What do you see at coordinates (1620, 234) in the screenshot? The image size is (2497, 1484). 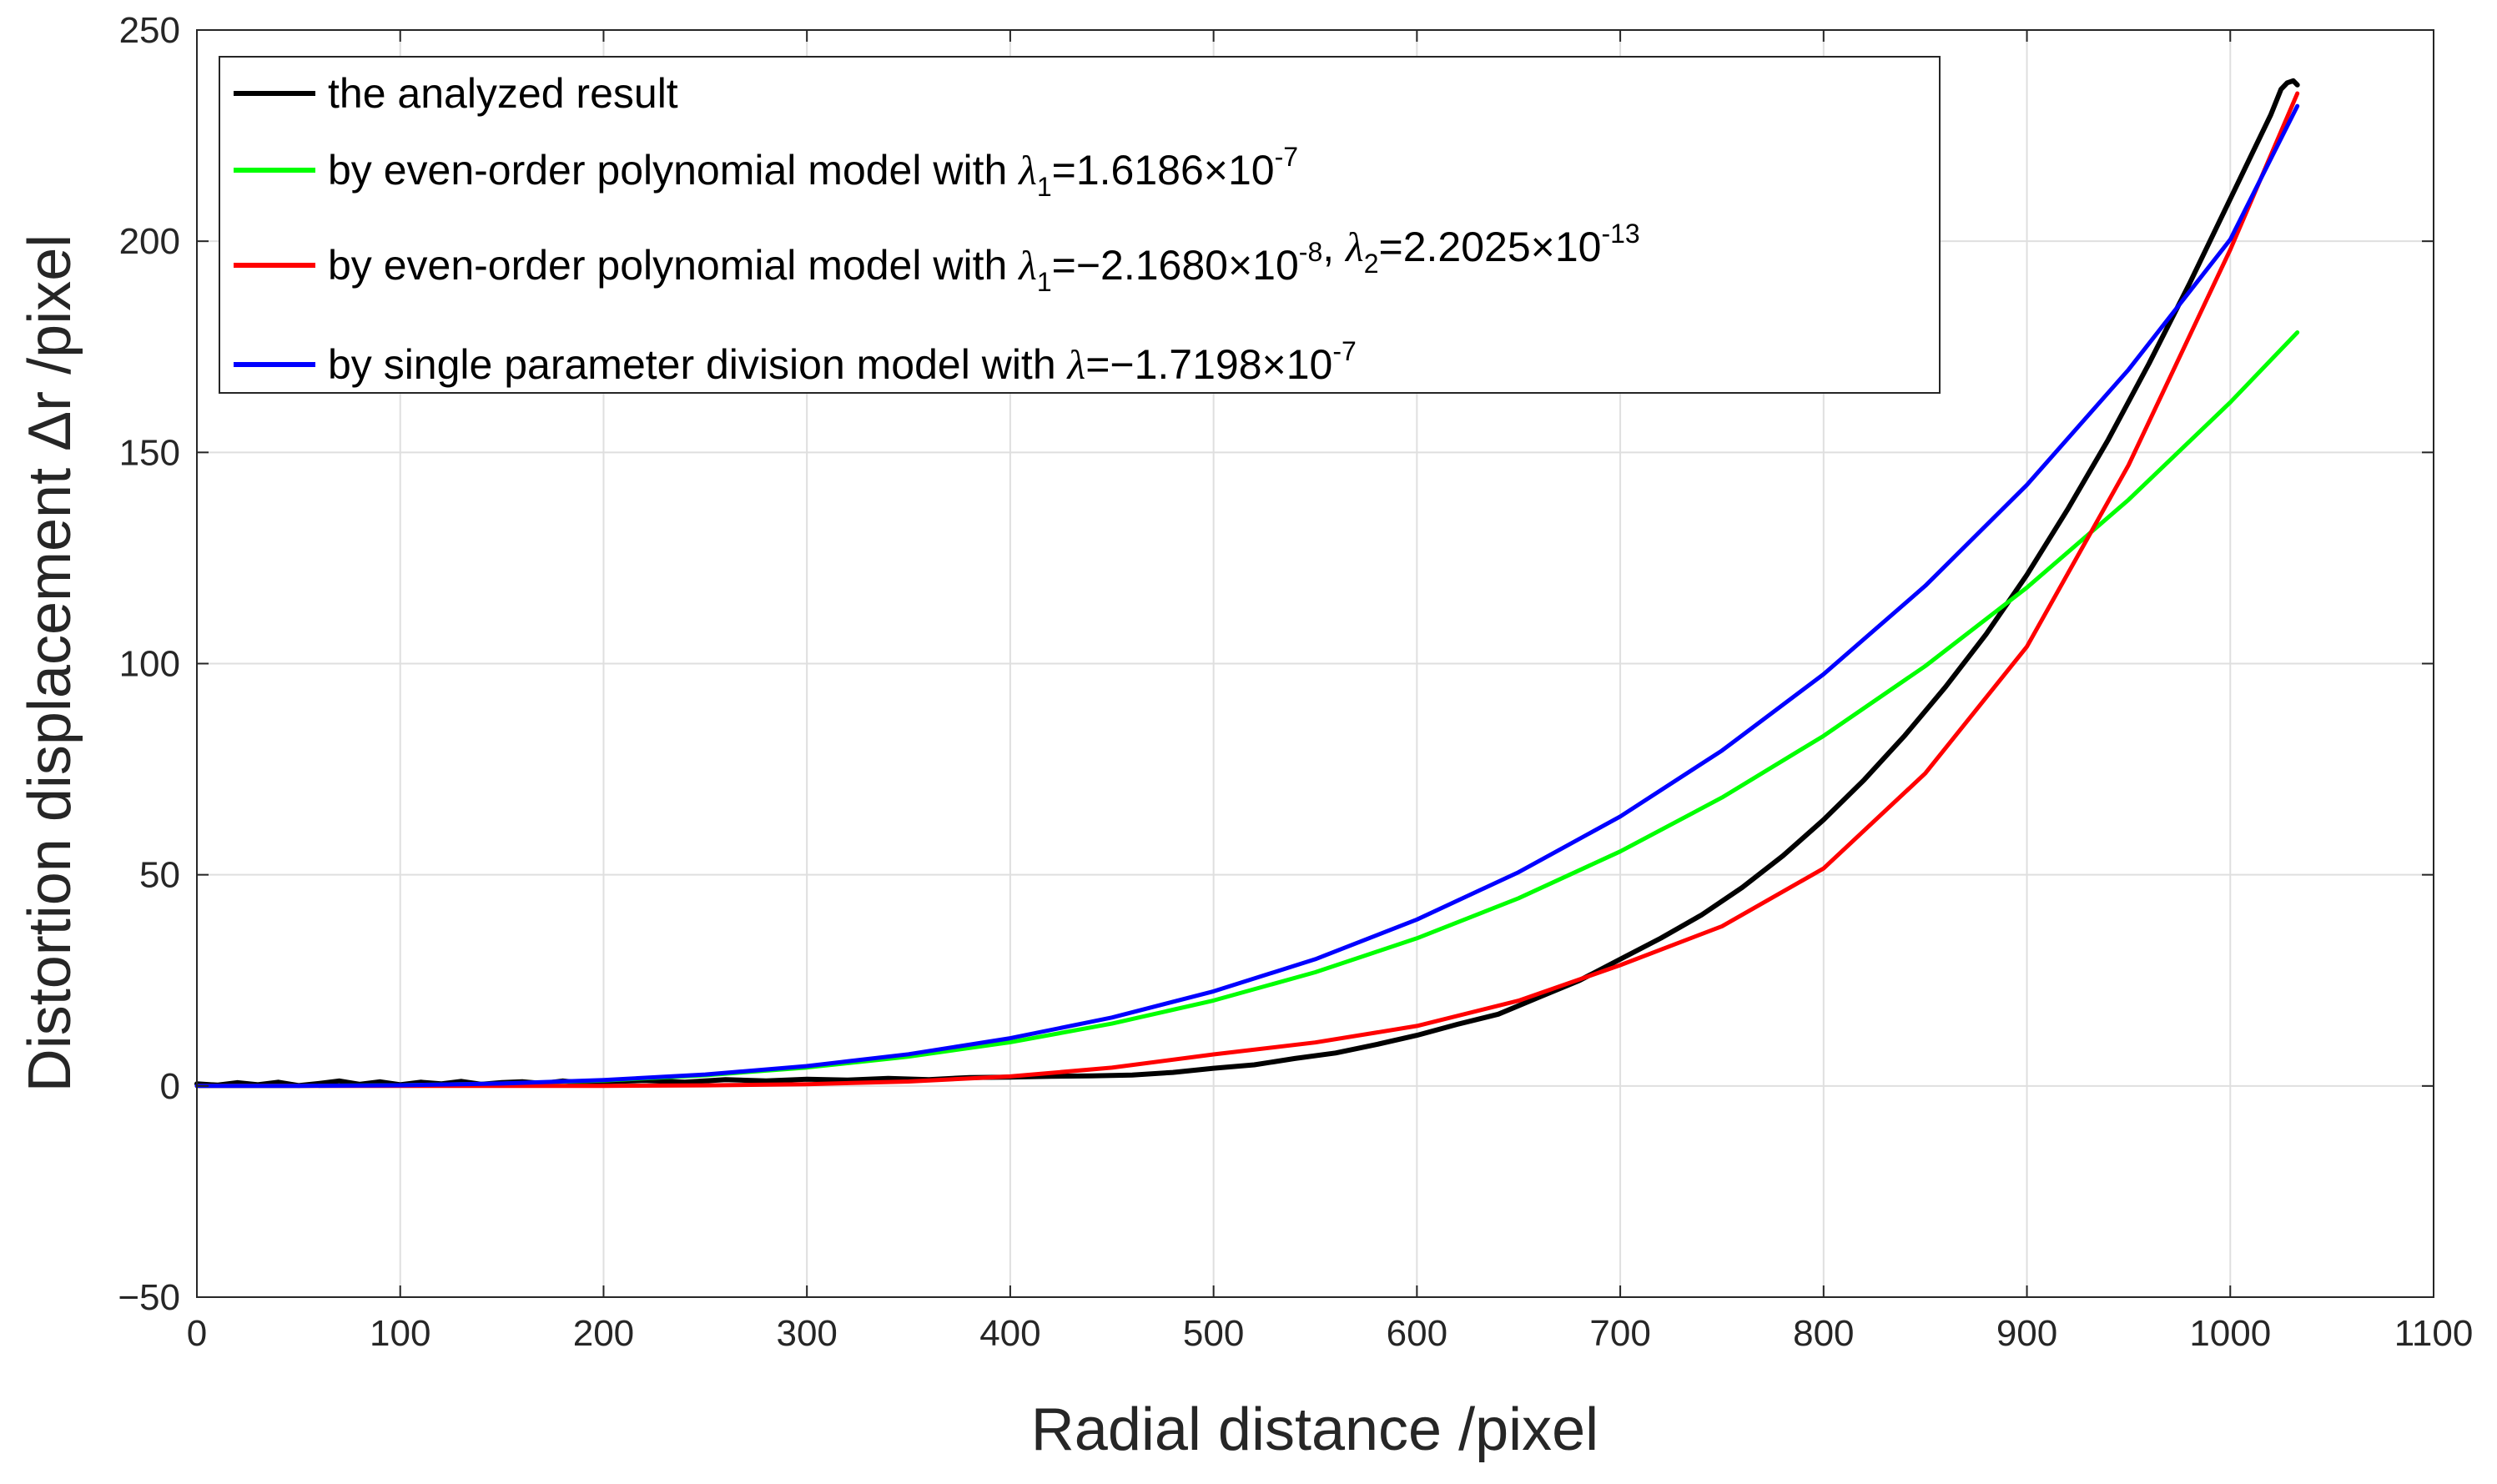 I see `legend-label-part: -13` at bounding box center [1620, 234].